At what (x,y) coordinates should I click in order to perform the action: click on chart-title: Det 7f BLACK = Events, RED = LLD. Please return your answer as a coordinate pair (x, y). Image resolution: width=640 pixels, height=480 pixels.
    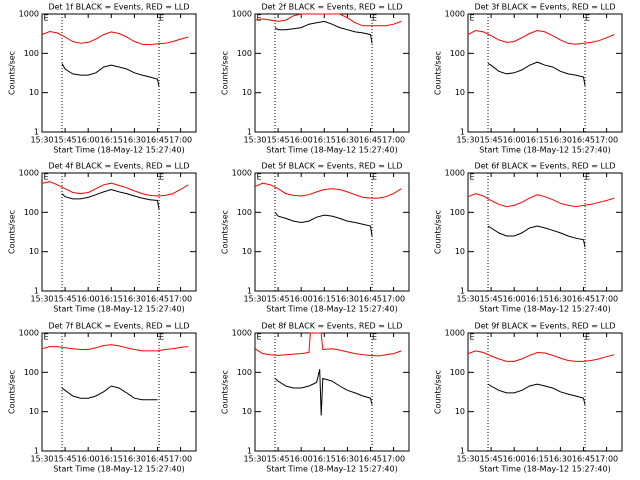
    Looking at the image, I should click on (118, 326).